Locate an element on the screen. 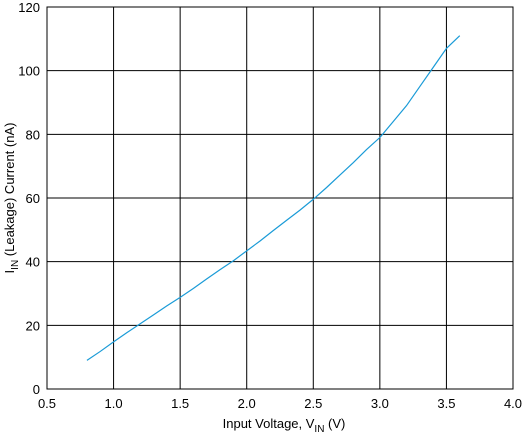  y-axis-title-main: I is located at coordinates (9, 272).